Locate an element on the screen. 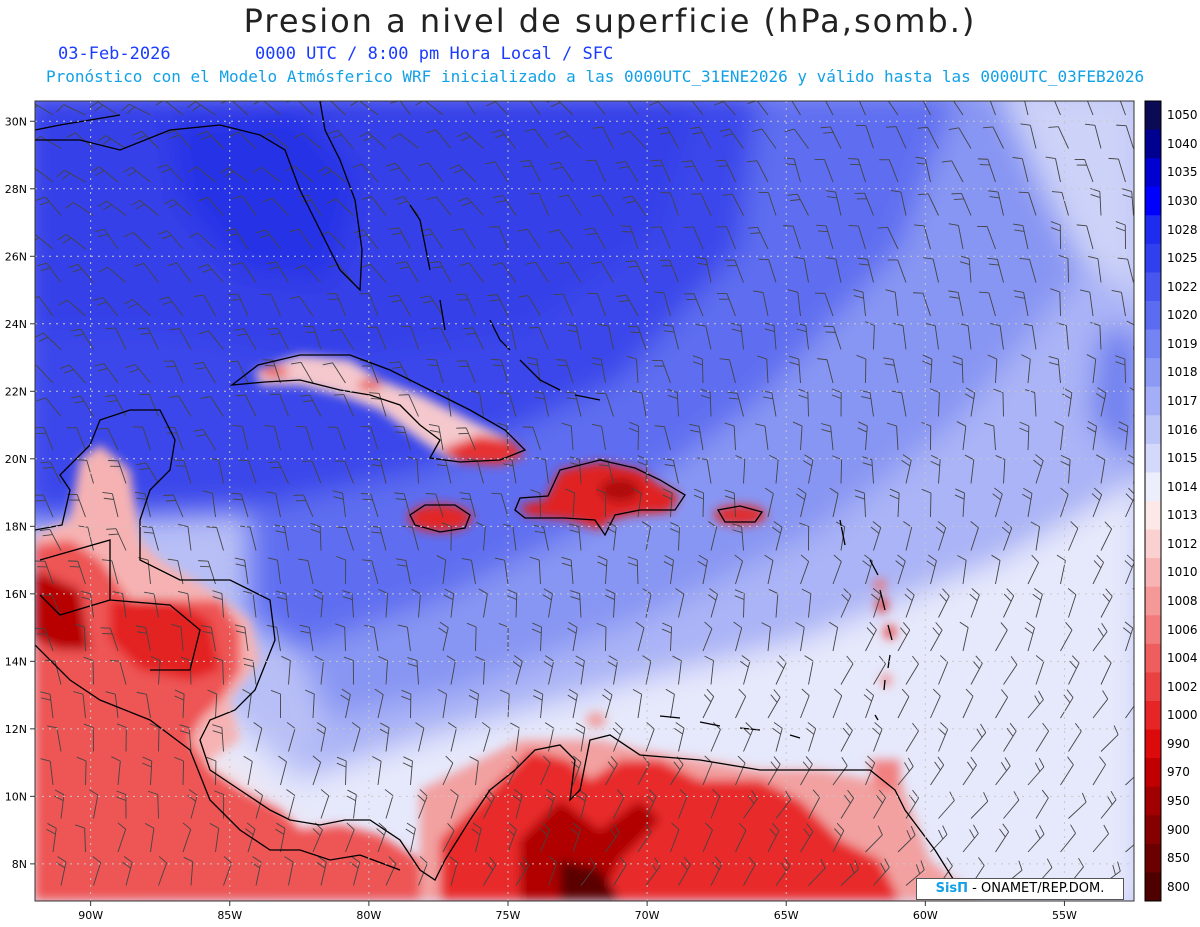 The image size is (1200, 927). lon-label: 85W is located at coordinates (229, 915).